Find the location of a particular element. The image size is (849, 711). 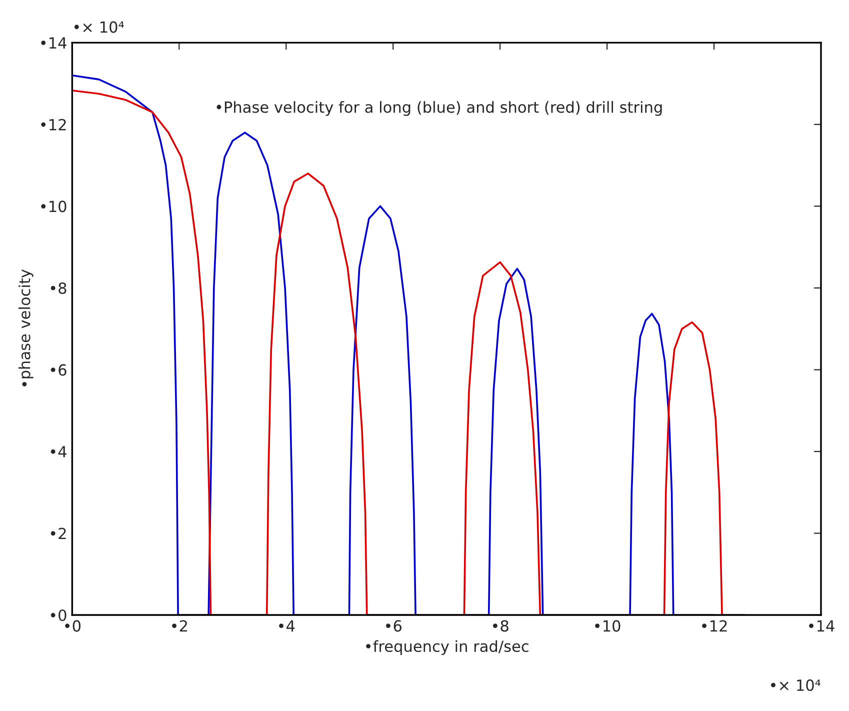

y-tick-label: •0 is located at coordinates (58, 615).